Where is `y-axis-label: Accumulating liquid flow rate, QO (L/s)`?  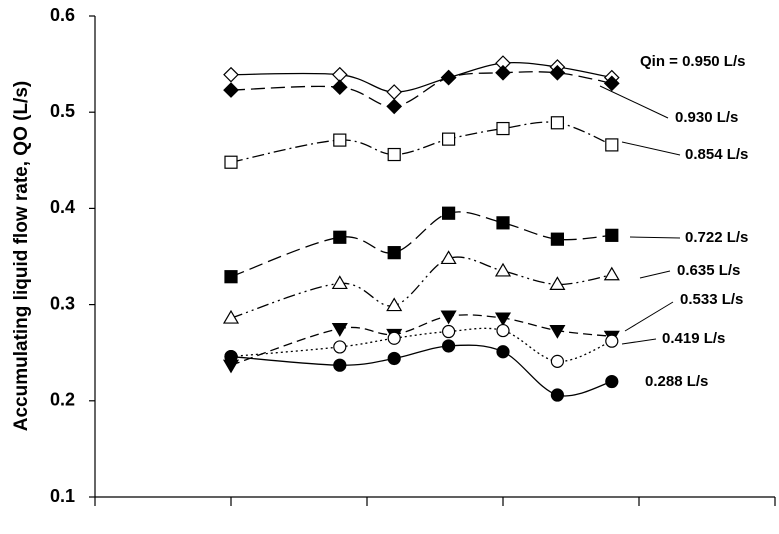
y-axis-label: Accumulating liquid flow rate, QO (L/s) is located at coordinates (21, 256).